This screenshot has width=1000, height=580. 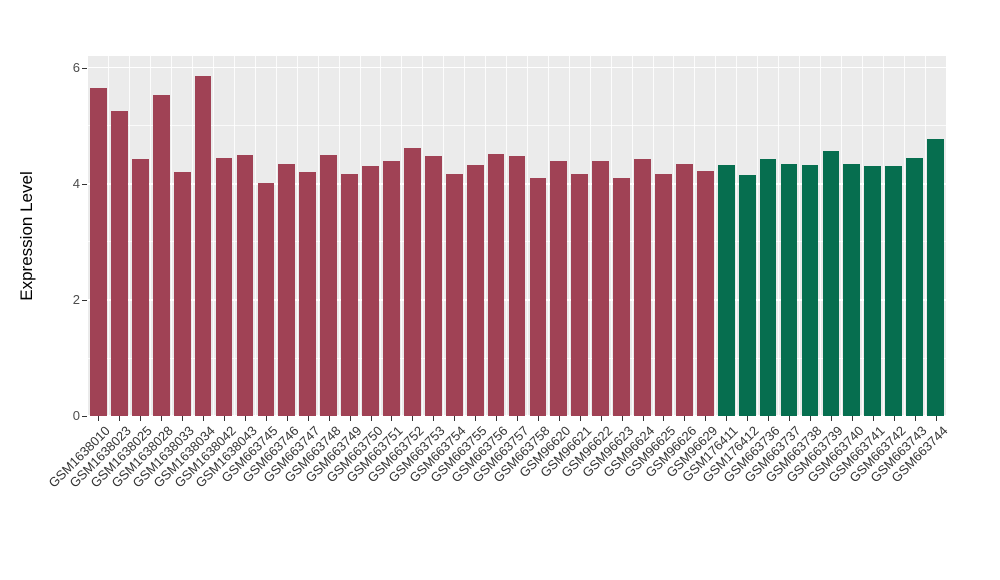 I want to click on y-tick-label: 4, so click(x=76, y=183).